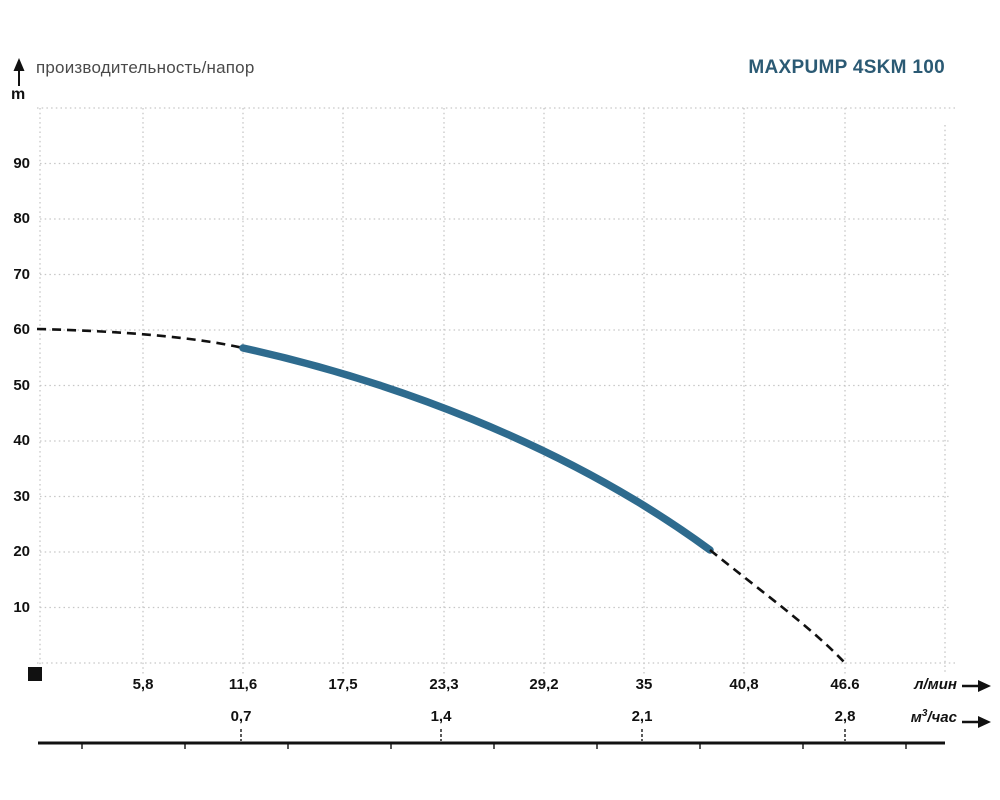 The height and width of the screenshot is (800, 1000). Describe the element at coordinates (933, 717) in the screenshot. I see `x-axis-unit-m3h: м3/час` at that location.